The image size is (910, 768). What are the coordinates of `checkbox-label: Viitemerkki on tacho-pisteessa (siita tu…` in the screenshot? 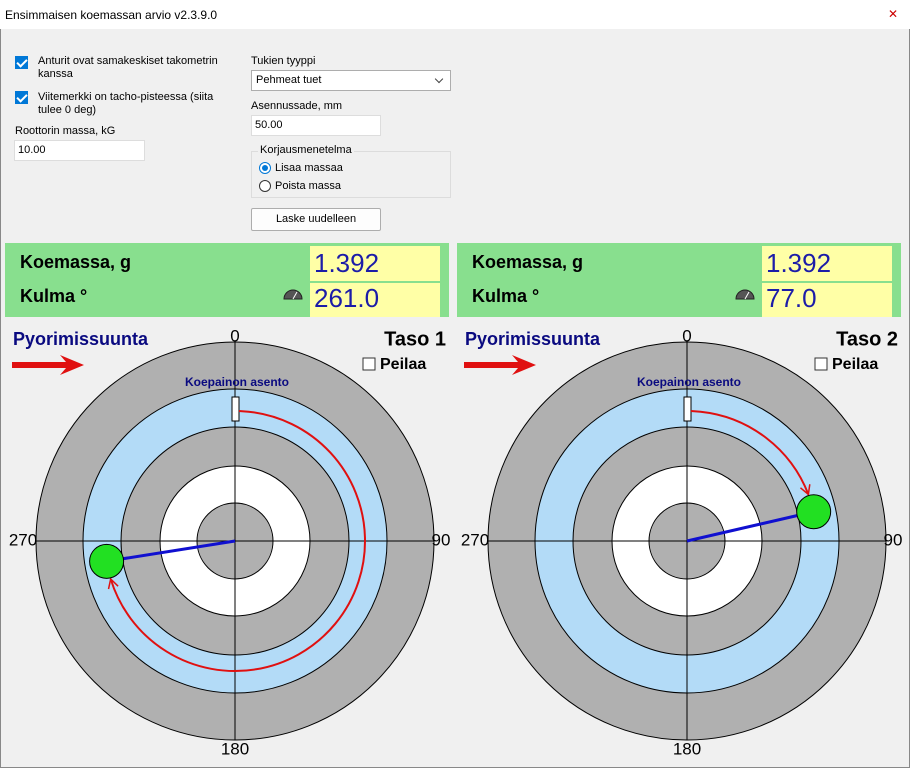 It's located at (126, 103).